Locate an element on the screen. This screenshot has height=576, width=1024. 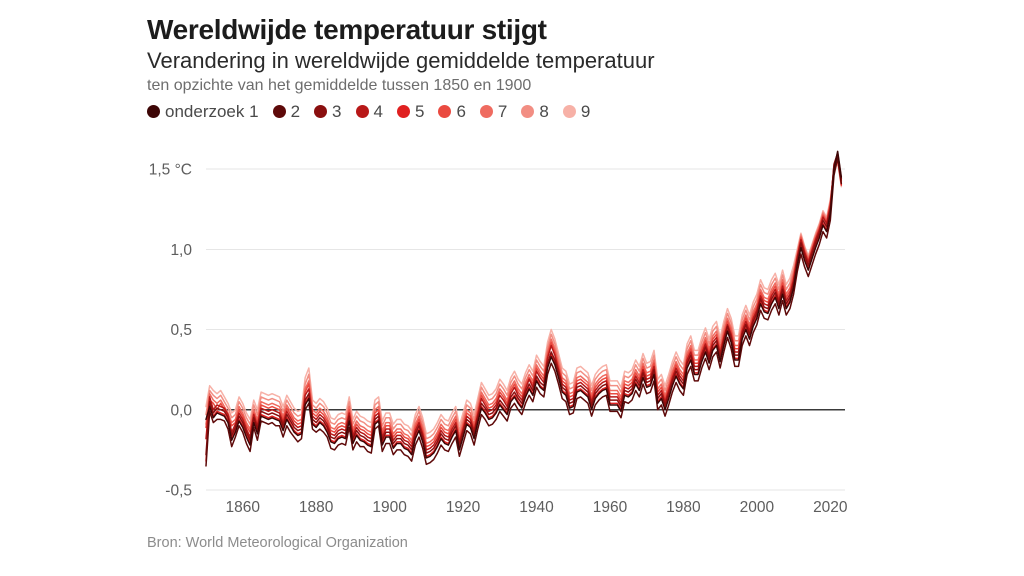
legend-item: 9 is located at coordinates (576, 111).